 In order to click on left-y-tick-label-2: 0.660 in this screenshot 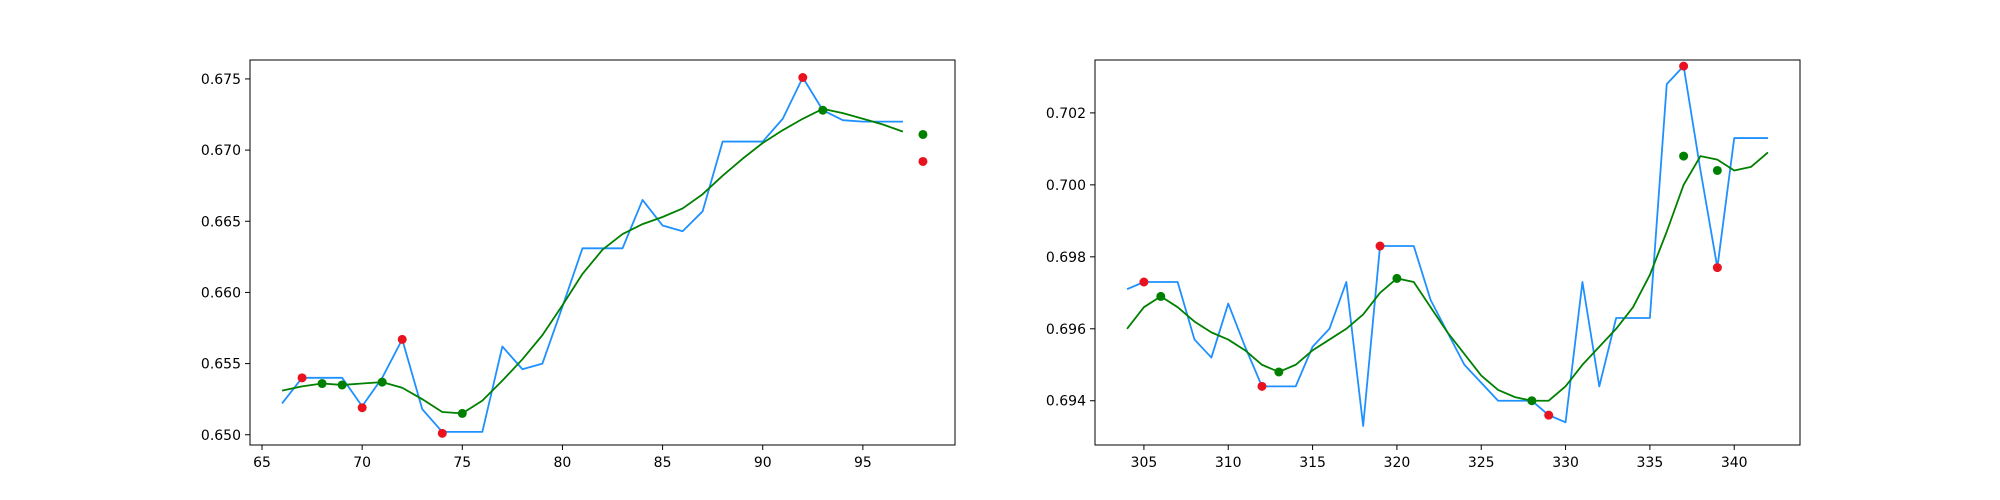, I will do `click(221, 293)`.